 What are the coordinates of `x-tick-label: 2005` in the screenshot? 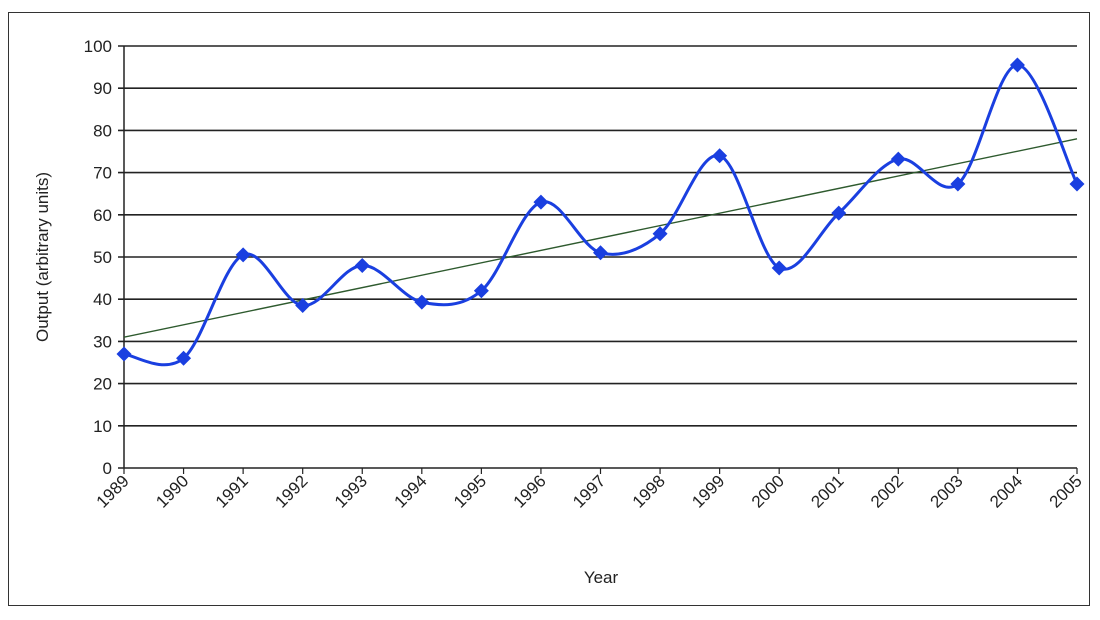 It's located at (1066, 491).